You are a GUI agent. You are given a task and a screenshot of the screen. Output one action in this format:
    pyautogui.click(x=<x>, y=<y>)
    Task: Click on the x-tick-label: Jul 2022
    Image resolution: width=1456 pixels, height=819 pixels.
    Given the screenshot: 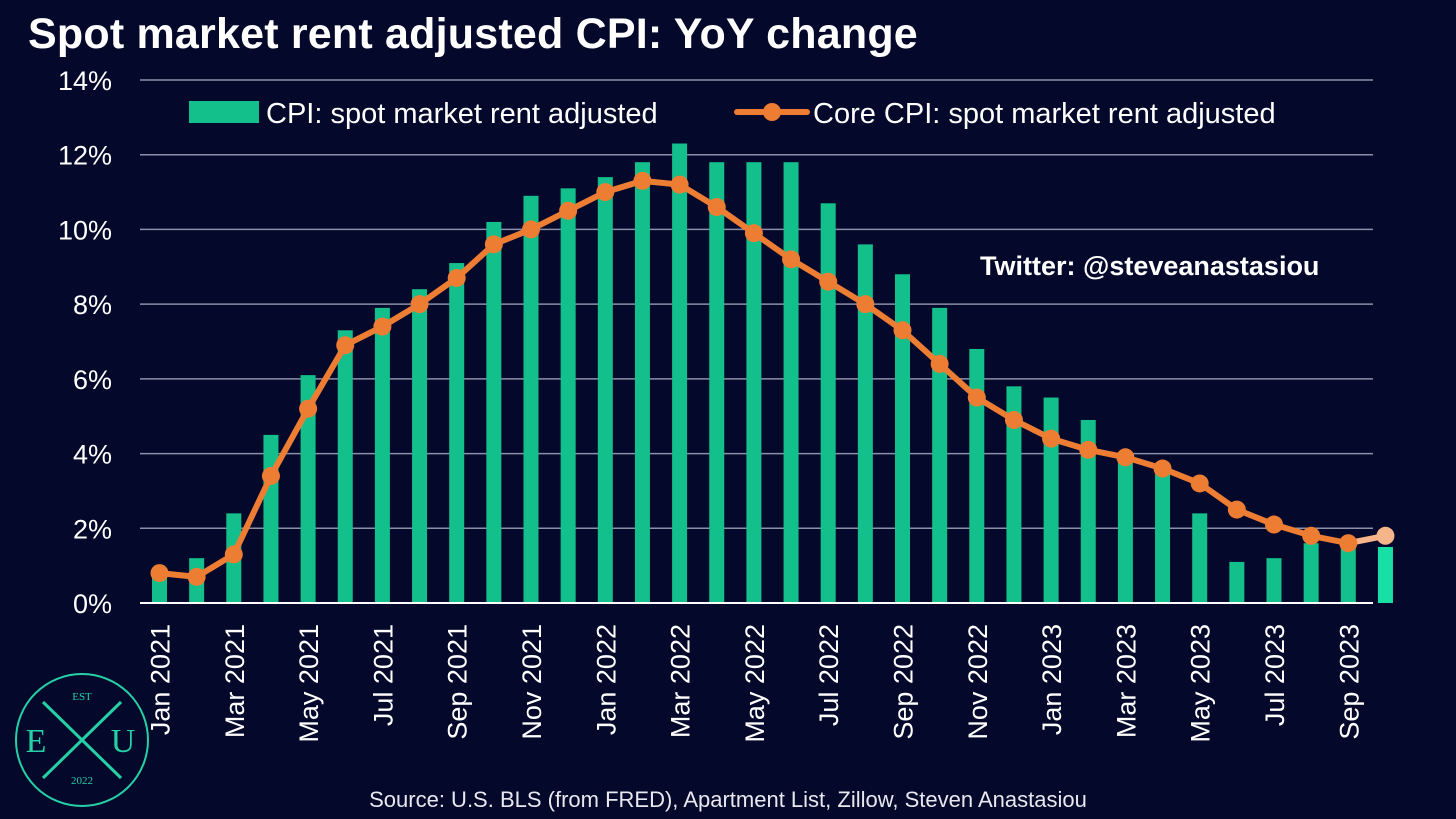 What is the action you would take?
    pyautogui.click(x=829, y=675)
    